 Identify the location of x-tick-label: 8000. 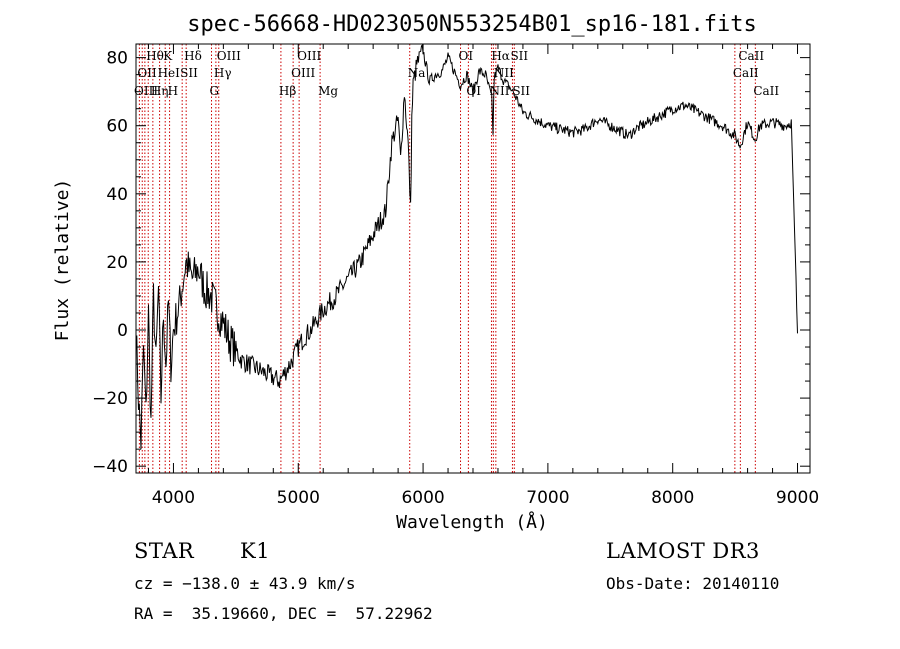
(672, 498).